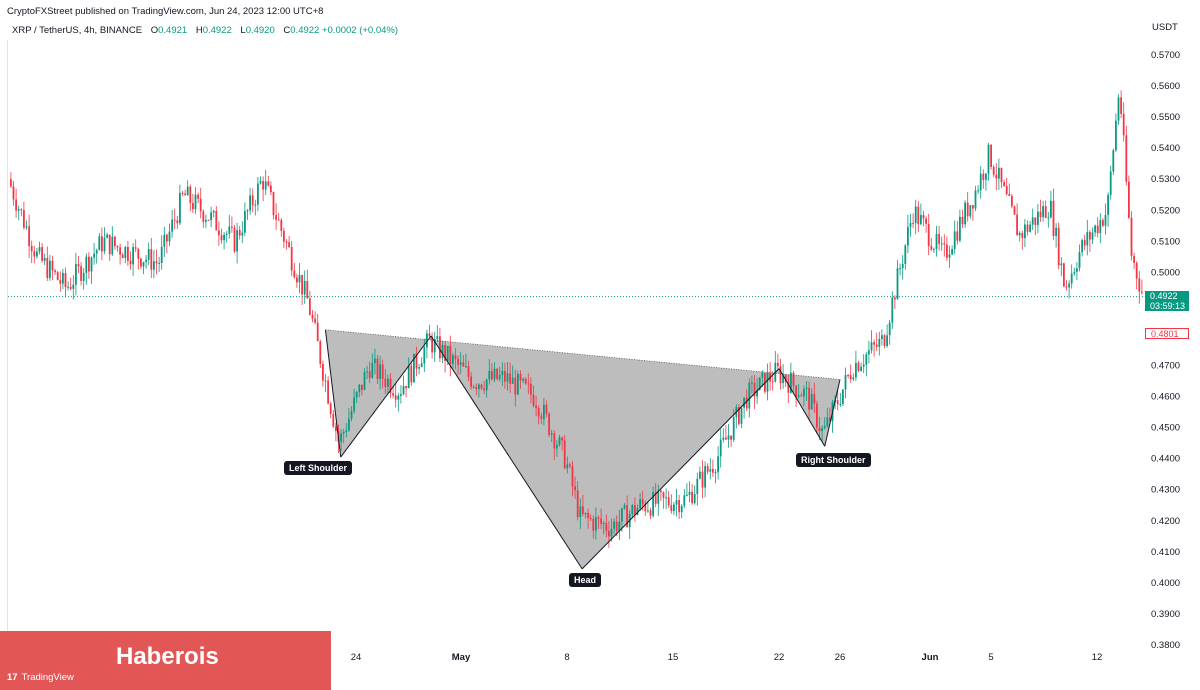 The image size is (1200, 690). I want to click on head-label: Head, so click(585, 580).